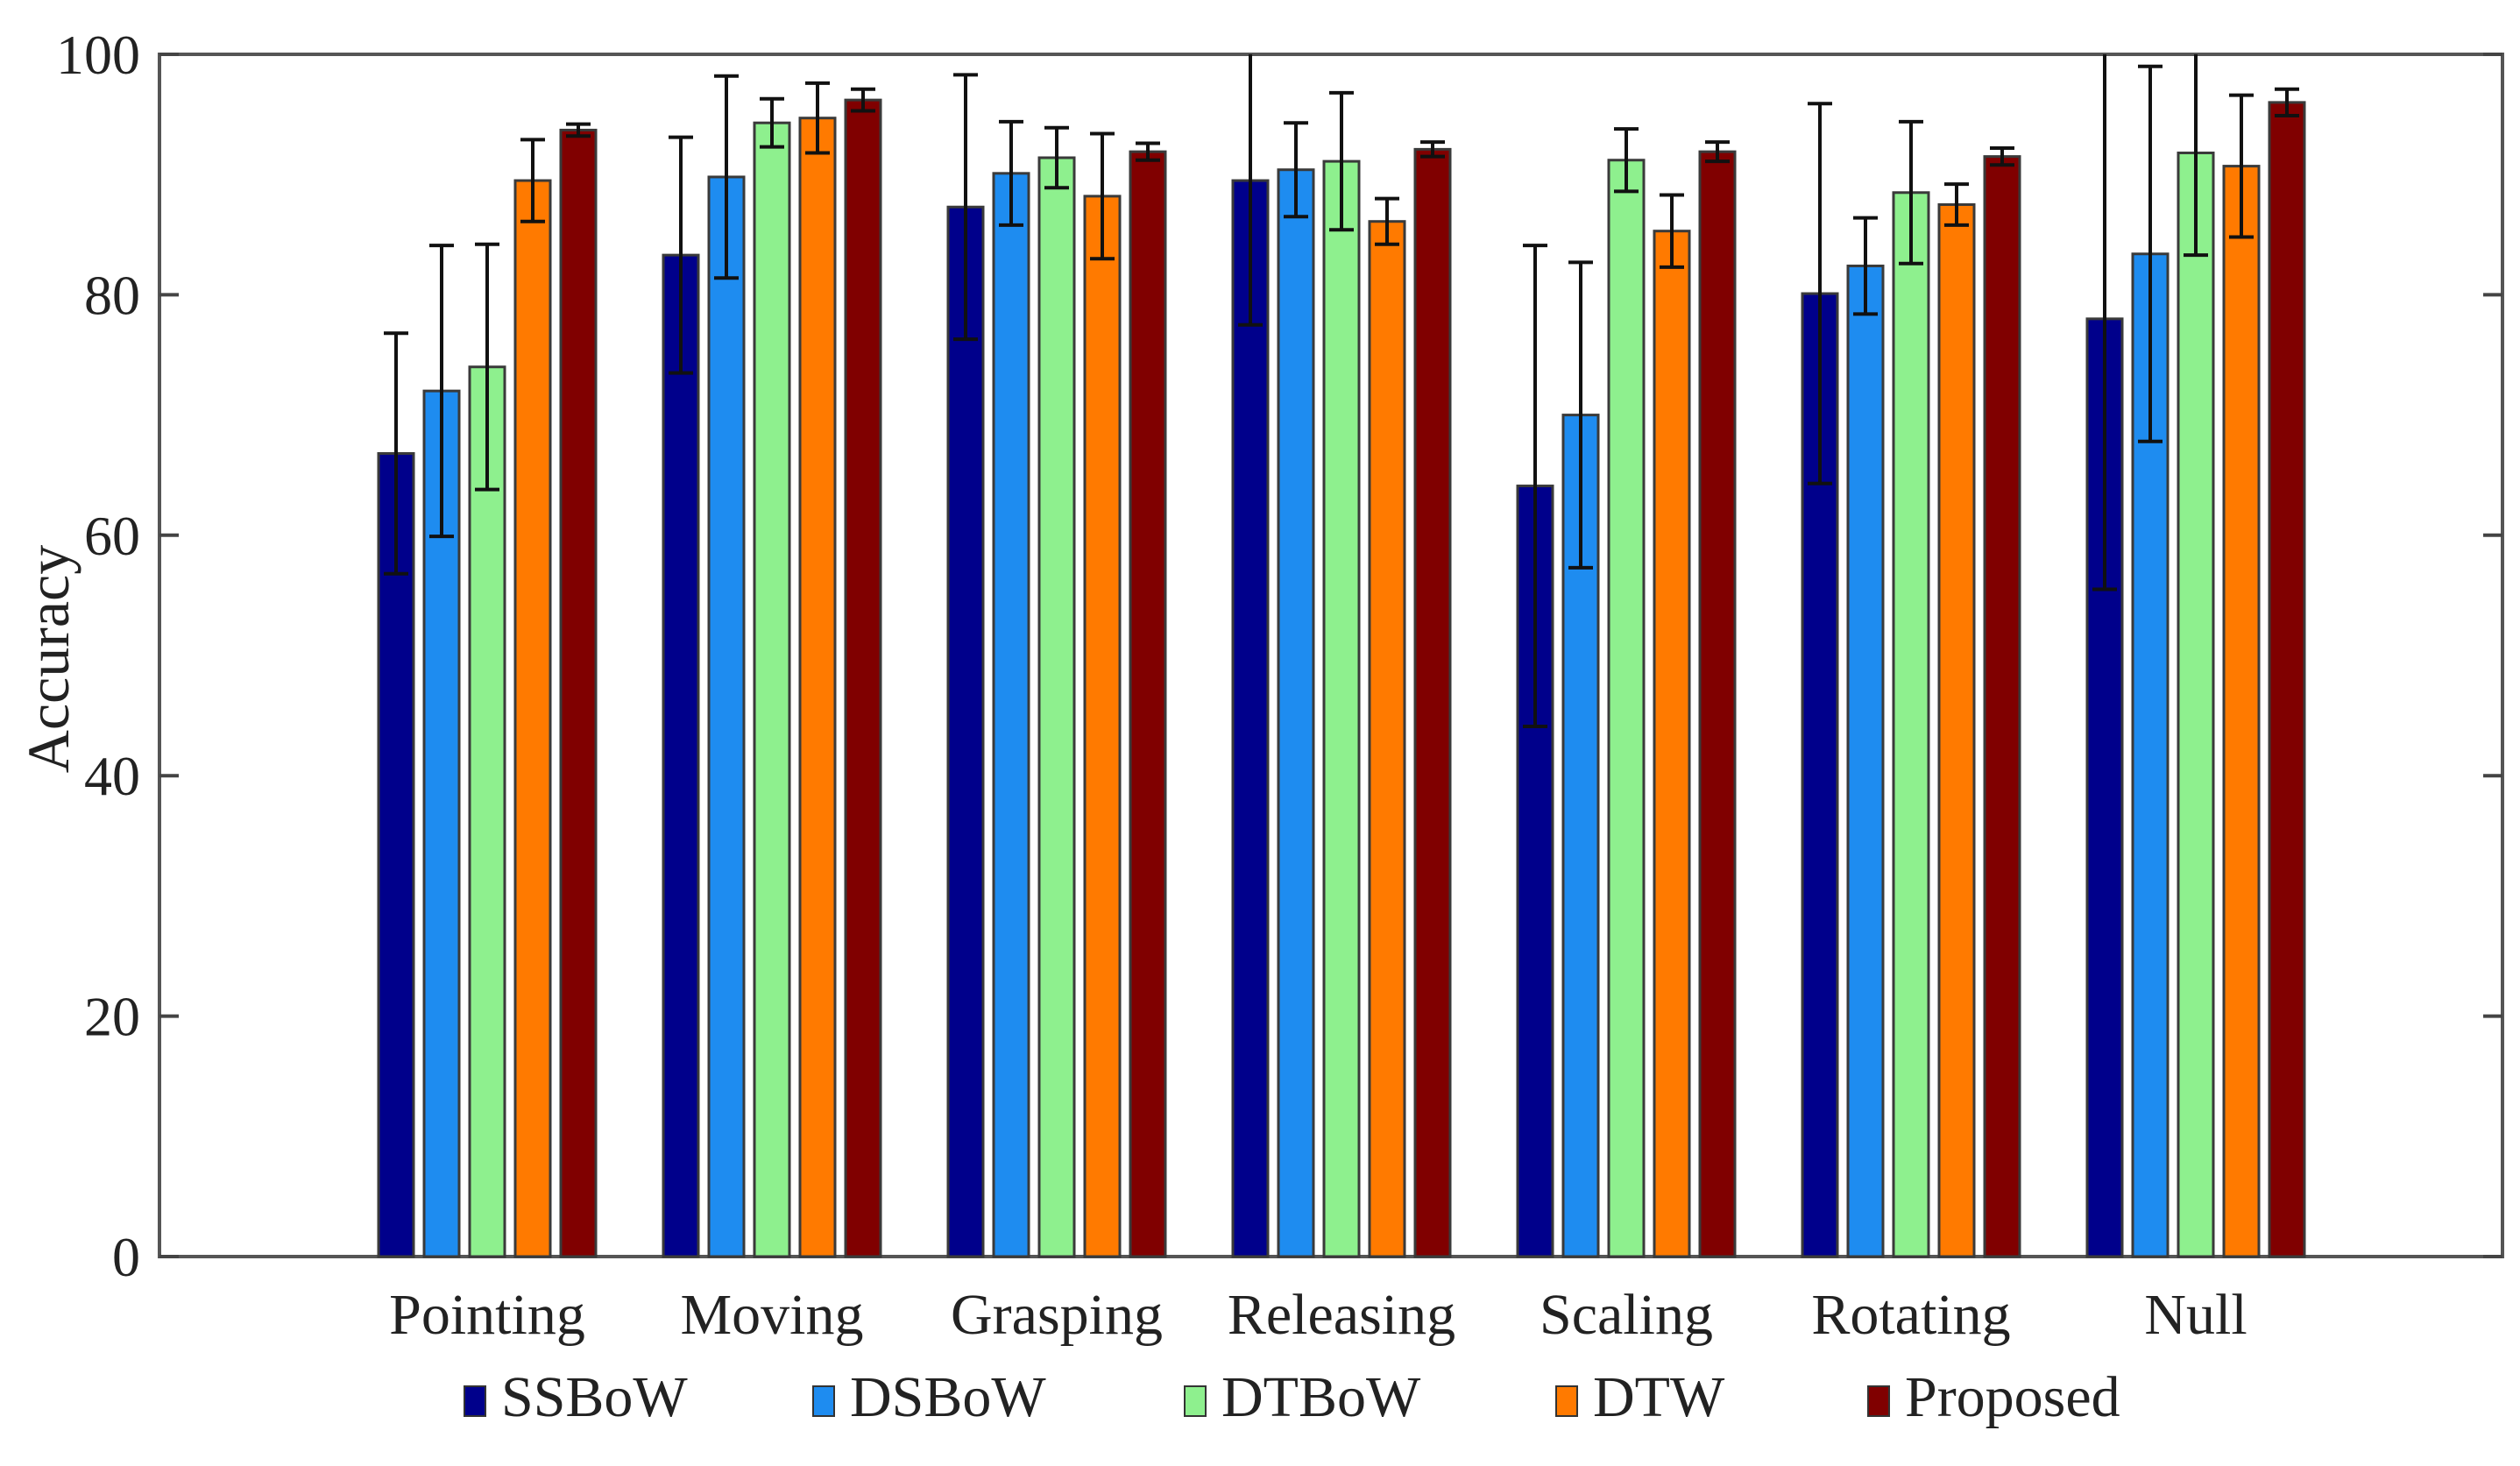 This screenshot has height=1466, width=2520. Describe the element at coordinates (578, 693) in the screenshot. I see `bar-proposed-pointing` at that location.